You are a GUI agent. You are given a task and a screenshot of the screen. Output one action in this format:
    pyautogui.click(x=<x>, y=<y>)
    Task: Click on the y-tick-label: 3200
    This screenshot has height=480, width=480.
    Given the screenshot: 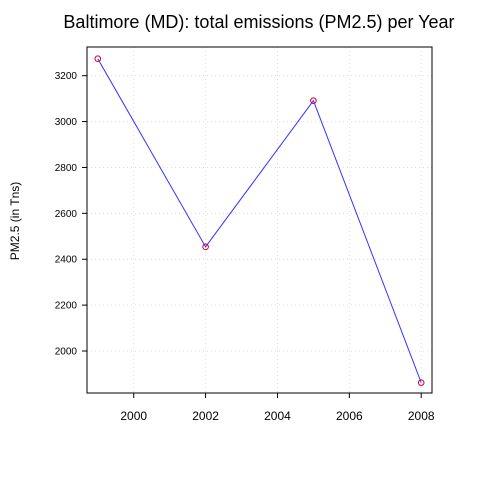 What is the action you would take?
    pyautogui.click(x=66, y=76)
    